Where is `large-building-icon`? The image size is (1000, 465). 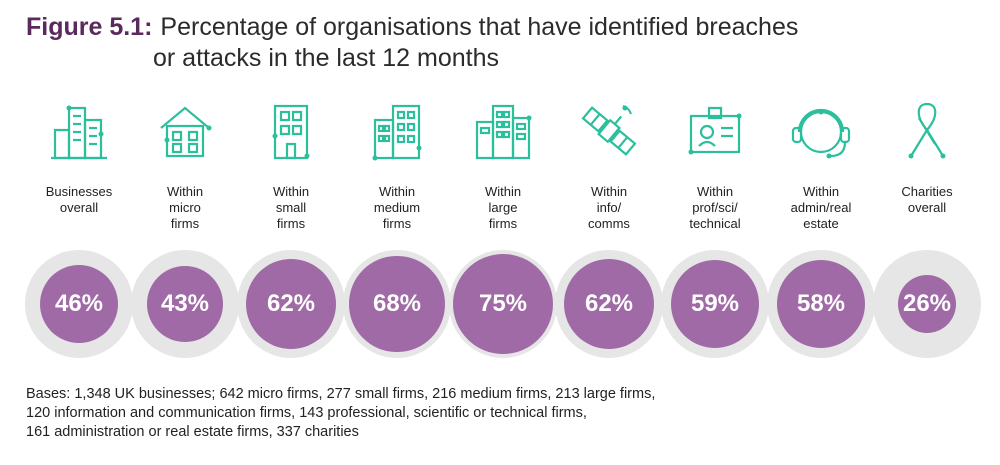 large-building-icon is located at coordinates (503, 132).